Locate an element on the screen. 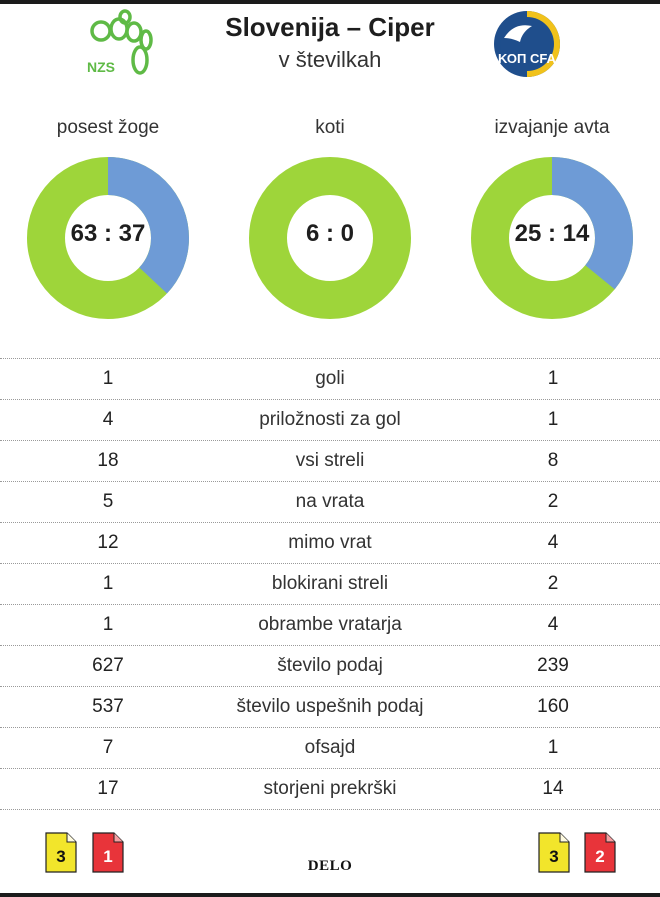 The image size is (660, 897). stat-label: storjeni prekrški is located at coordinates (330, 788).